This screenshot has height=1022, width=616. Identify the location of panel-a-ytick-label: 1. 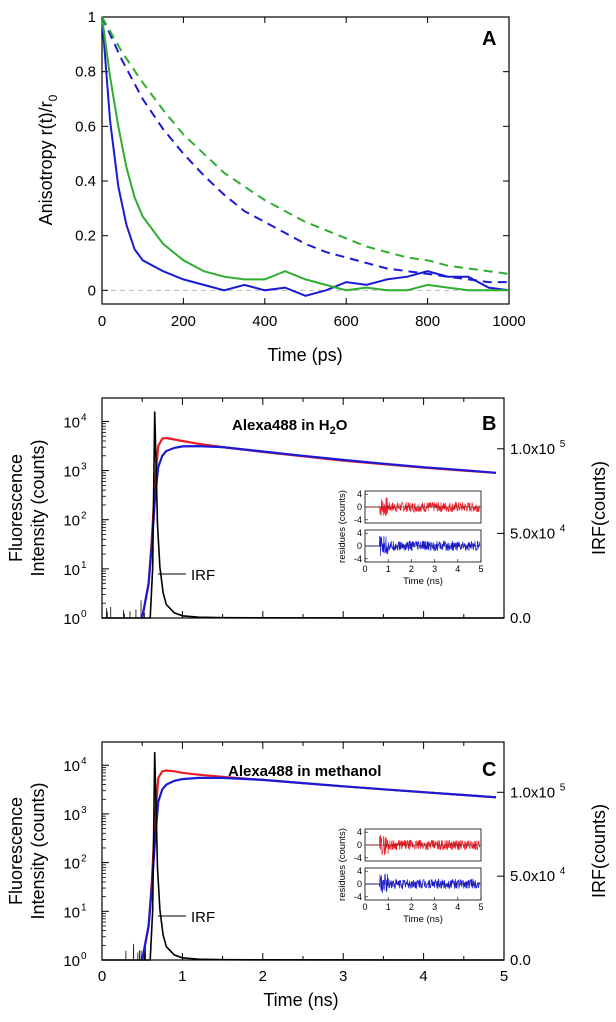
(92, 17).